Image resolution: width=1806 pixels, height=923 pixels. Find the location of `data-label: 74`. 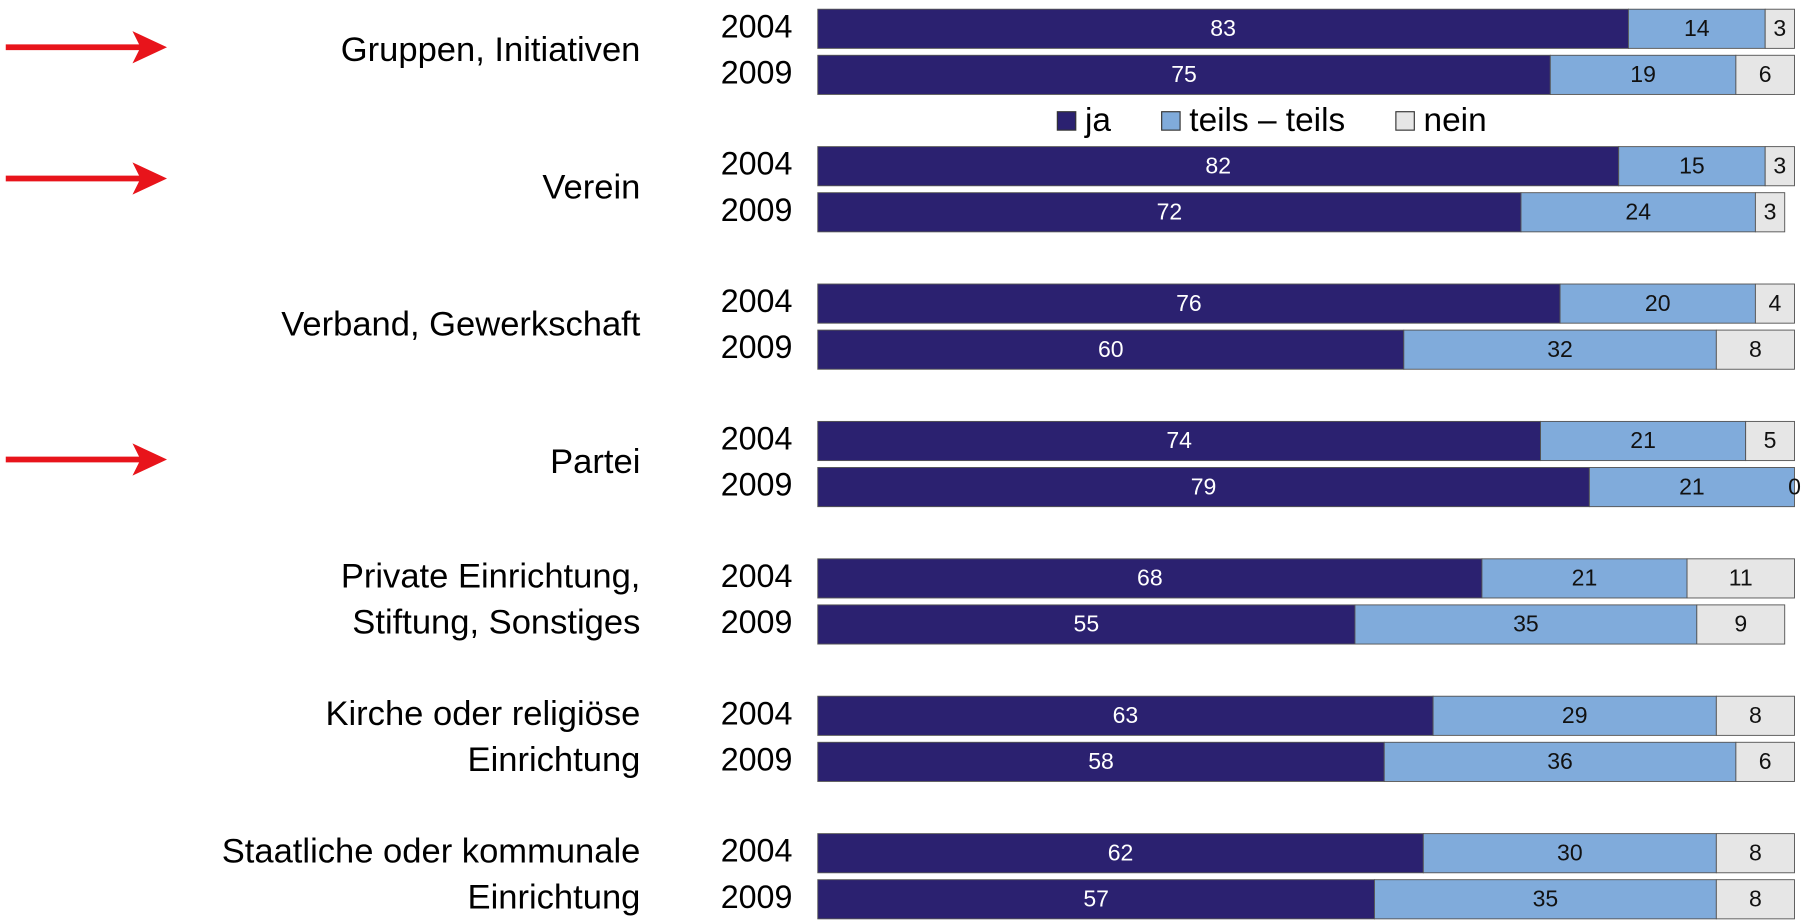

data-label: 74 is located at coordinates (1179, 440).